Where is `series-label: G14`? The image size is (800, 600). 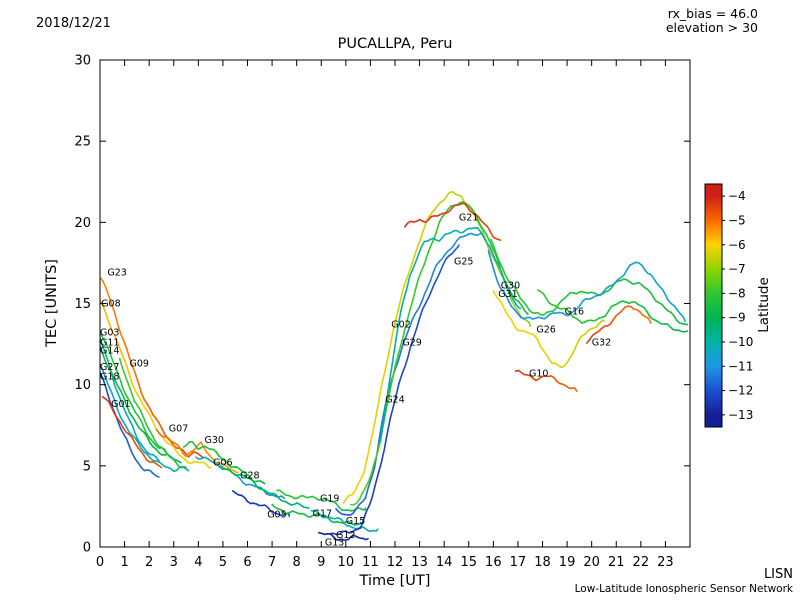 series-label: G14 is located at coordinates (109, 351).